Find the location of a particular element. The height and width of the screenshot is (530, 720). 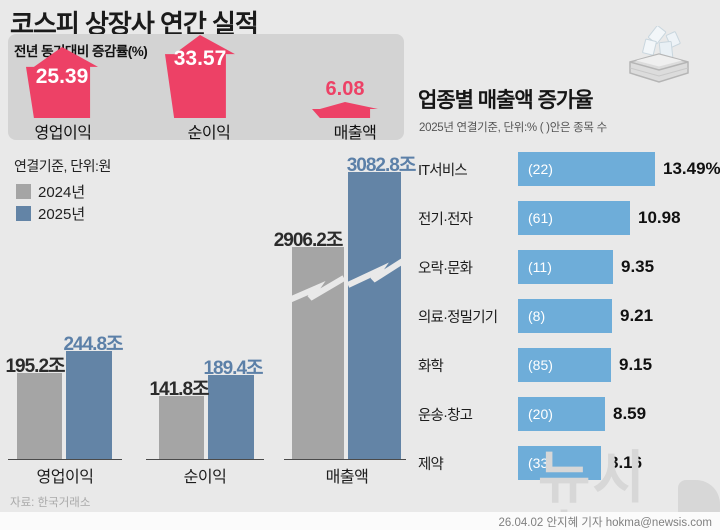

sector-value: 8.59 is located at coordinates (630, 413).